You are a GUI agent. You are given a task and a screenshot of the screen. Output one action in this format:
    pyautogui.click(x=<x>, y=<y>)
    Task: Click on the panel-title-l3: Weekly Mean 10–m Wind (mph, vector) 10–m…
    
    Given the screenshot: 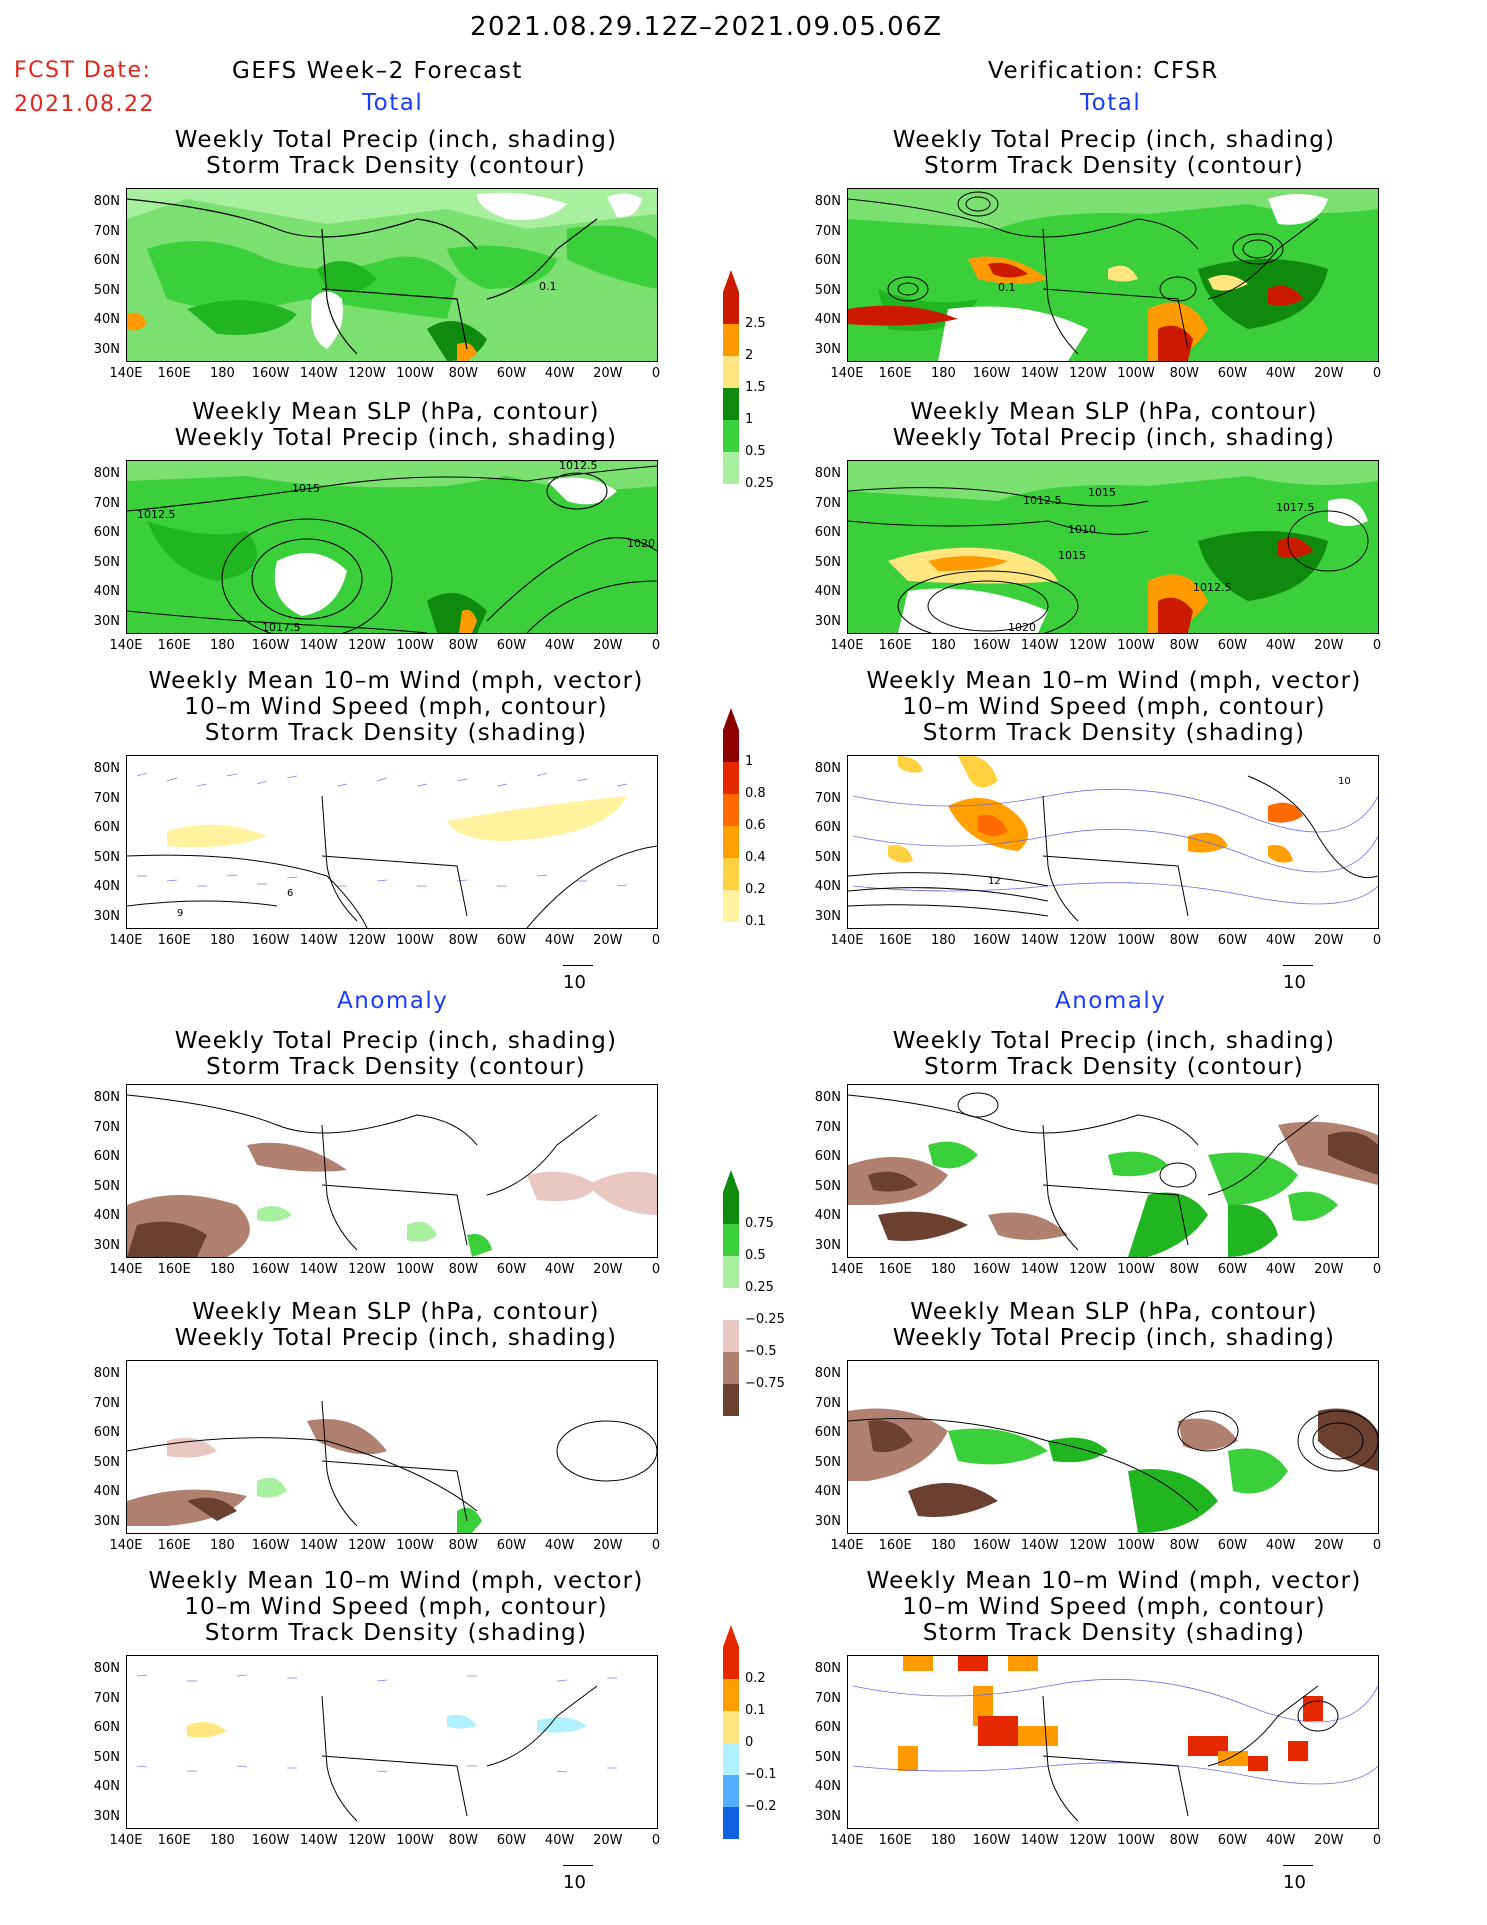 What is the action you would take?
    pyautogui.click(x=396, y=707)
    